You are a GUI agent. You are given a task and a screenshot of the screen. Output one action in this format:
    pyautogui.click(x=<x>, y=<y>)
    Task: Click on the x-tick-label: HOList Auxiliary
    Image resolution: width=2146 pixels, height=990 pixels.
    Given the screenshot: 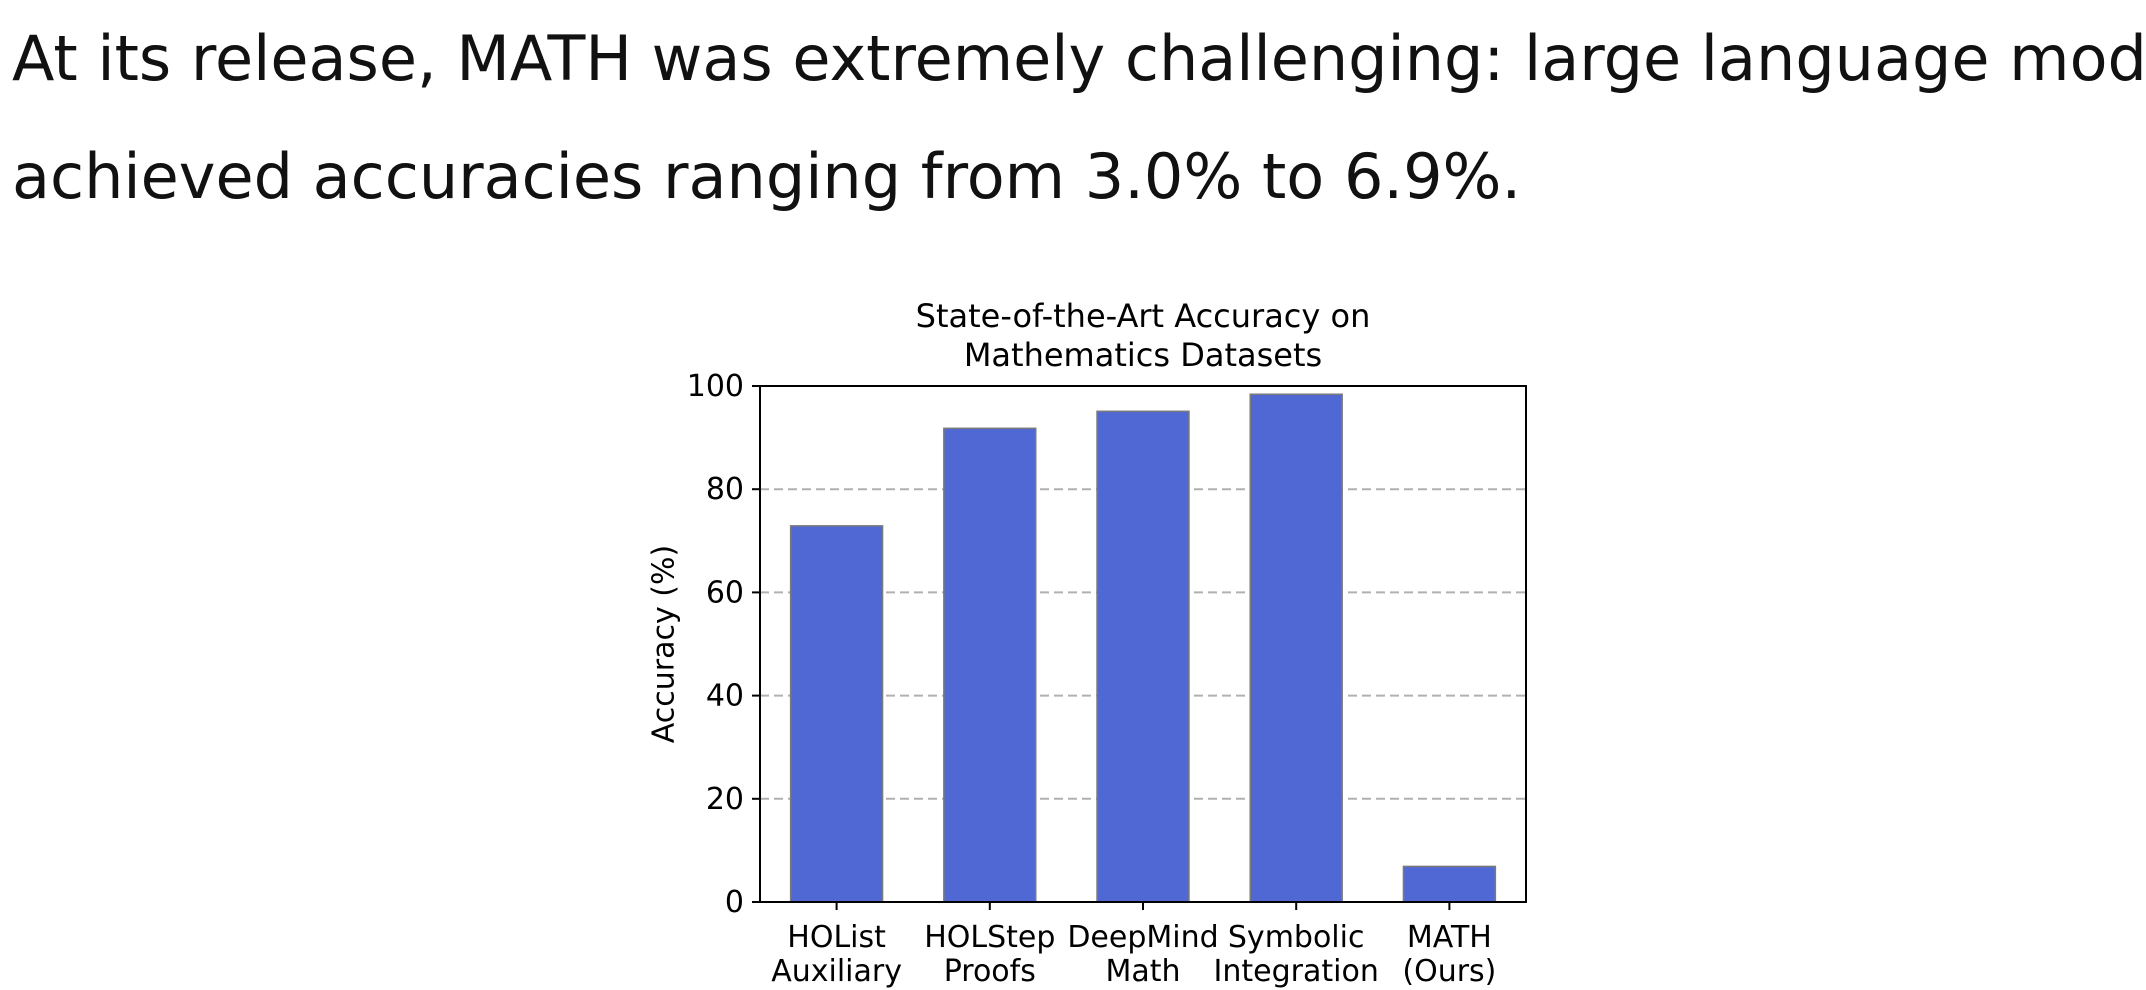 What is the action you would take?
    pyautogui.click(x=836, y=954)
    